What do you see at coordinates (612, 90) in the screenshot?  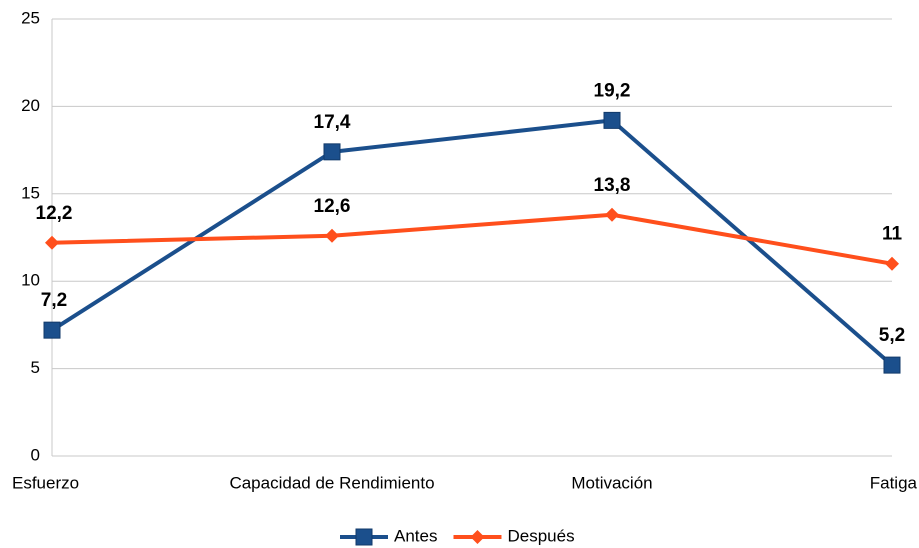 I see `value-label: 19,2` at bounding box center [612, 90].